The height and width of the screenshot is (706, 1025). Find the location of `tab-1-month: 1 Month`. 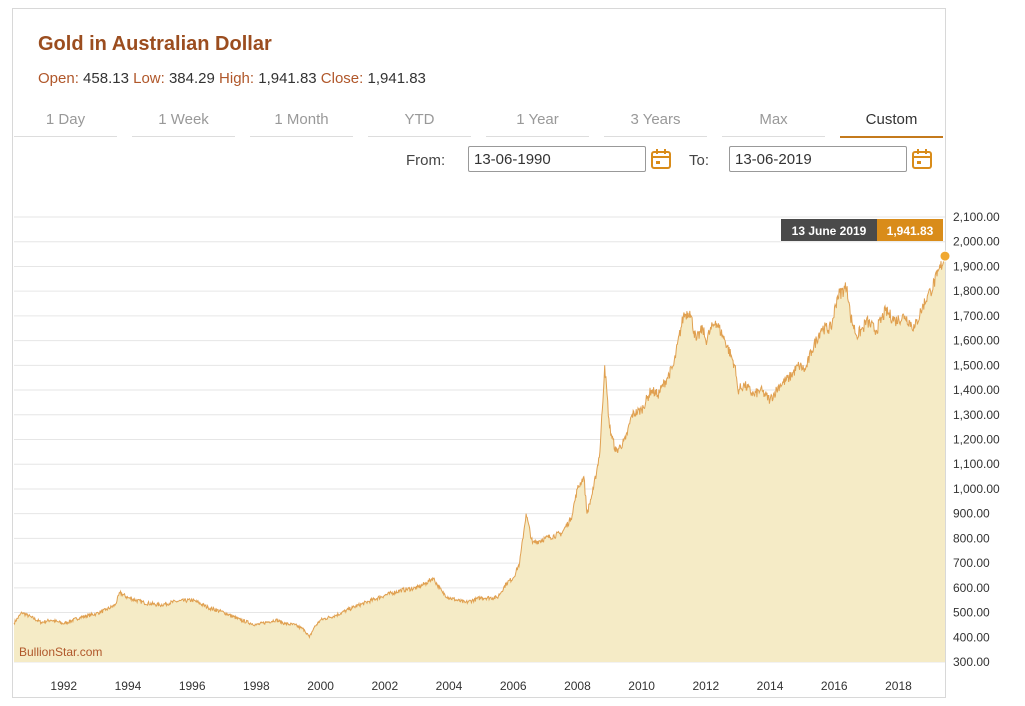

tab-1-month: 1 Month is located at coordinates (301, 122).